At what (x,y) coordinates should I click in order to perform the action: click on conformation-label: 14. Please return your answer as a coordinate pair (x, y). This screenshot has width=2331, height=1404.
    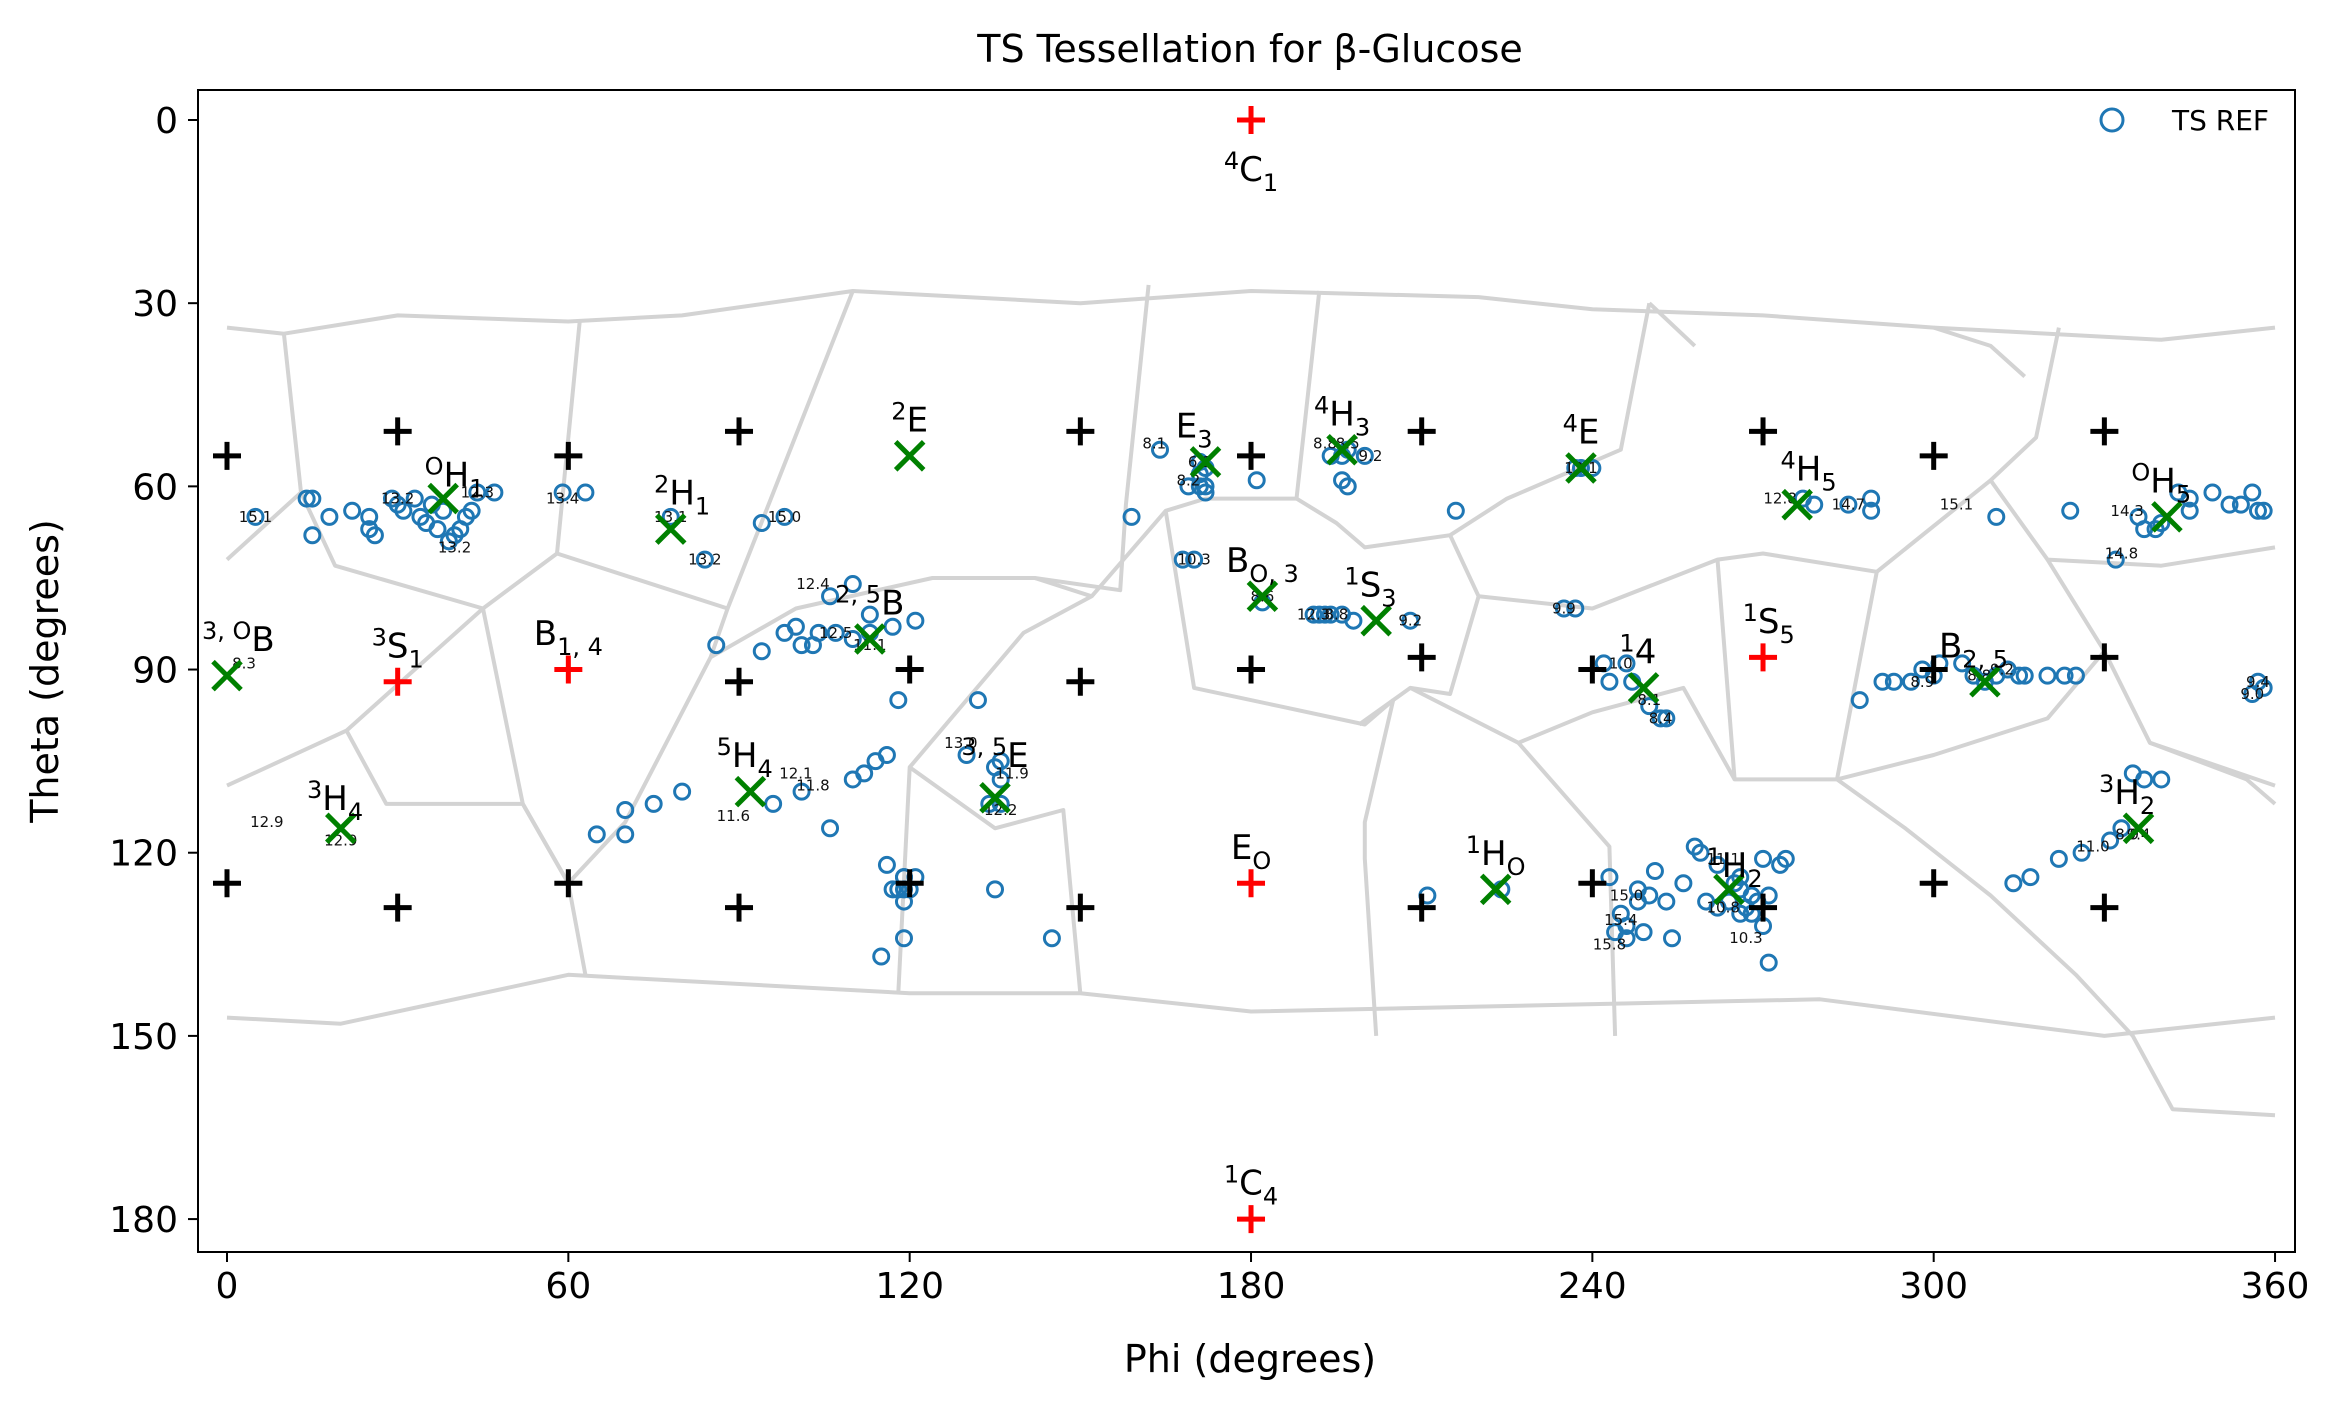
    Looking at the image, I should click on (1637, 650).